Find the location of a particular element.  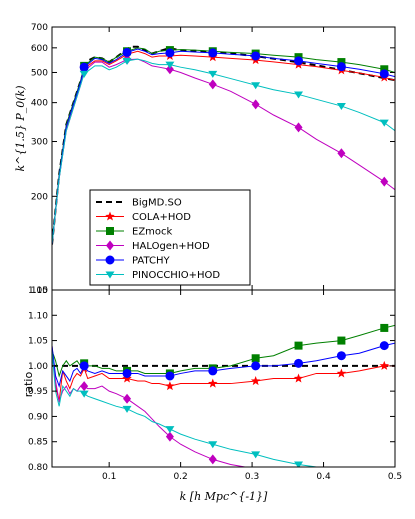

y-tick-label: 0.90 is located at coordinates (38, 417).